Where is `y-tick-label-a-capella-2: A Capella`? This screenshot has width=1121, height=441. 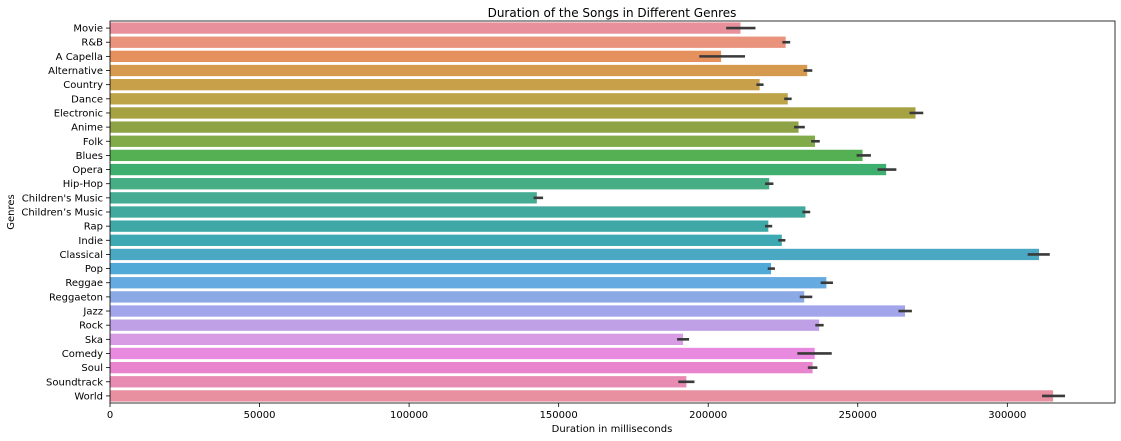
y-tick-label-a-capella-2: A Capella is located at coordinates (79, 57).